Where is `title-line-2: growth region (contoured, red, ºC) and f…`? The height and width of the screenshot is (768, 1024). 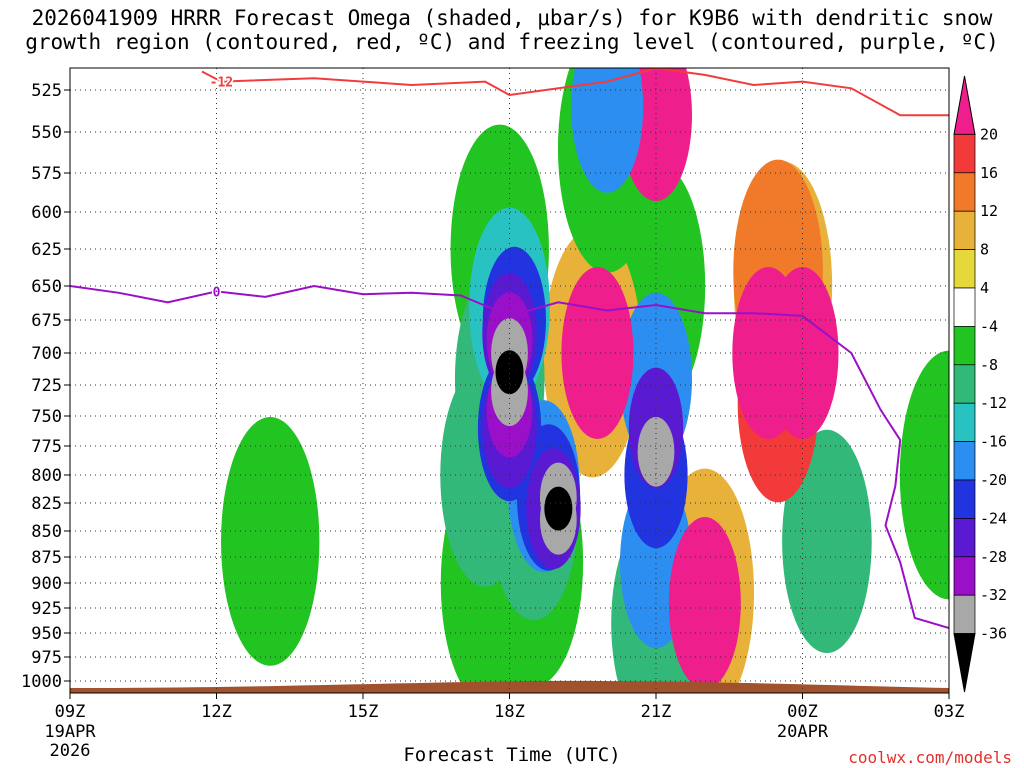
title-line-2: growth region (contoured, red, ºC) and f… is located at coordinates (512, 42).